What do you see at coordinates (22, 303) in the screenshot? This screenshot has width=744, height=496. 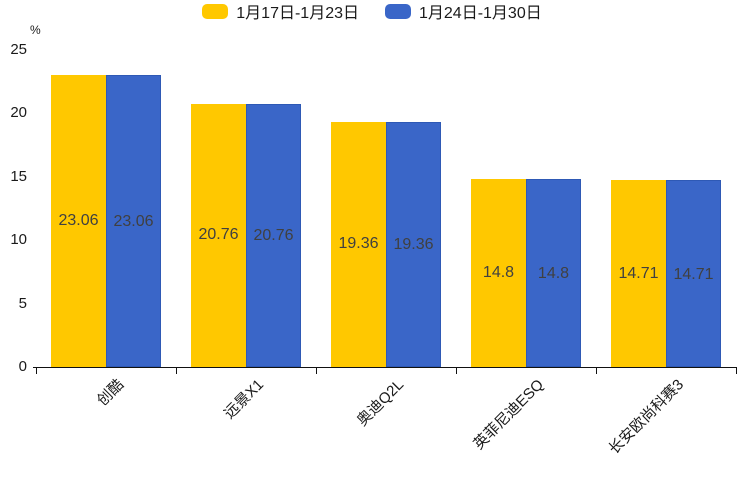 I see `y-axis-tick-label: 5` at bounding box center [22, 303].